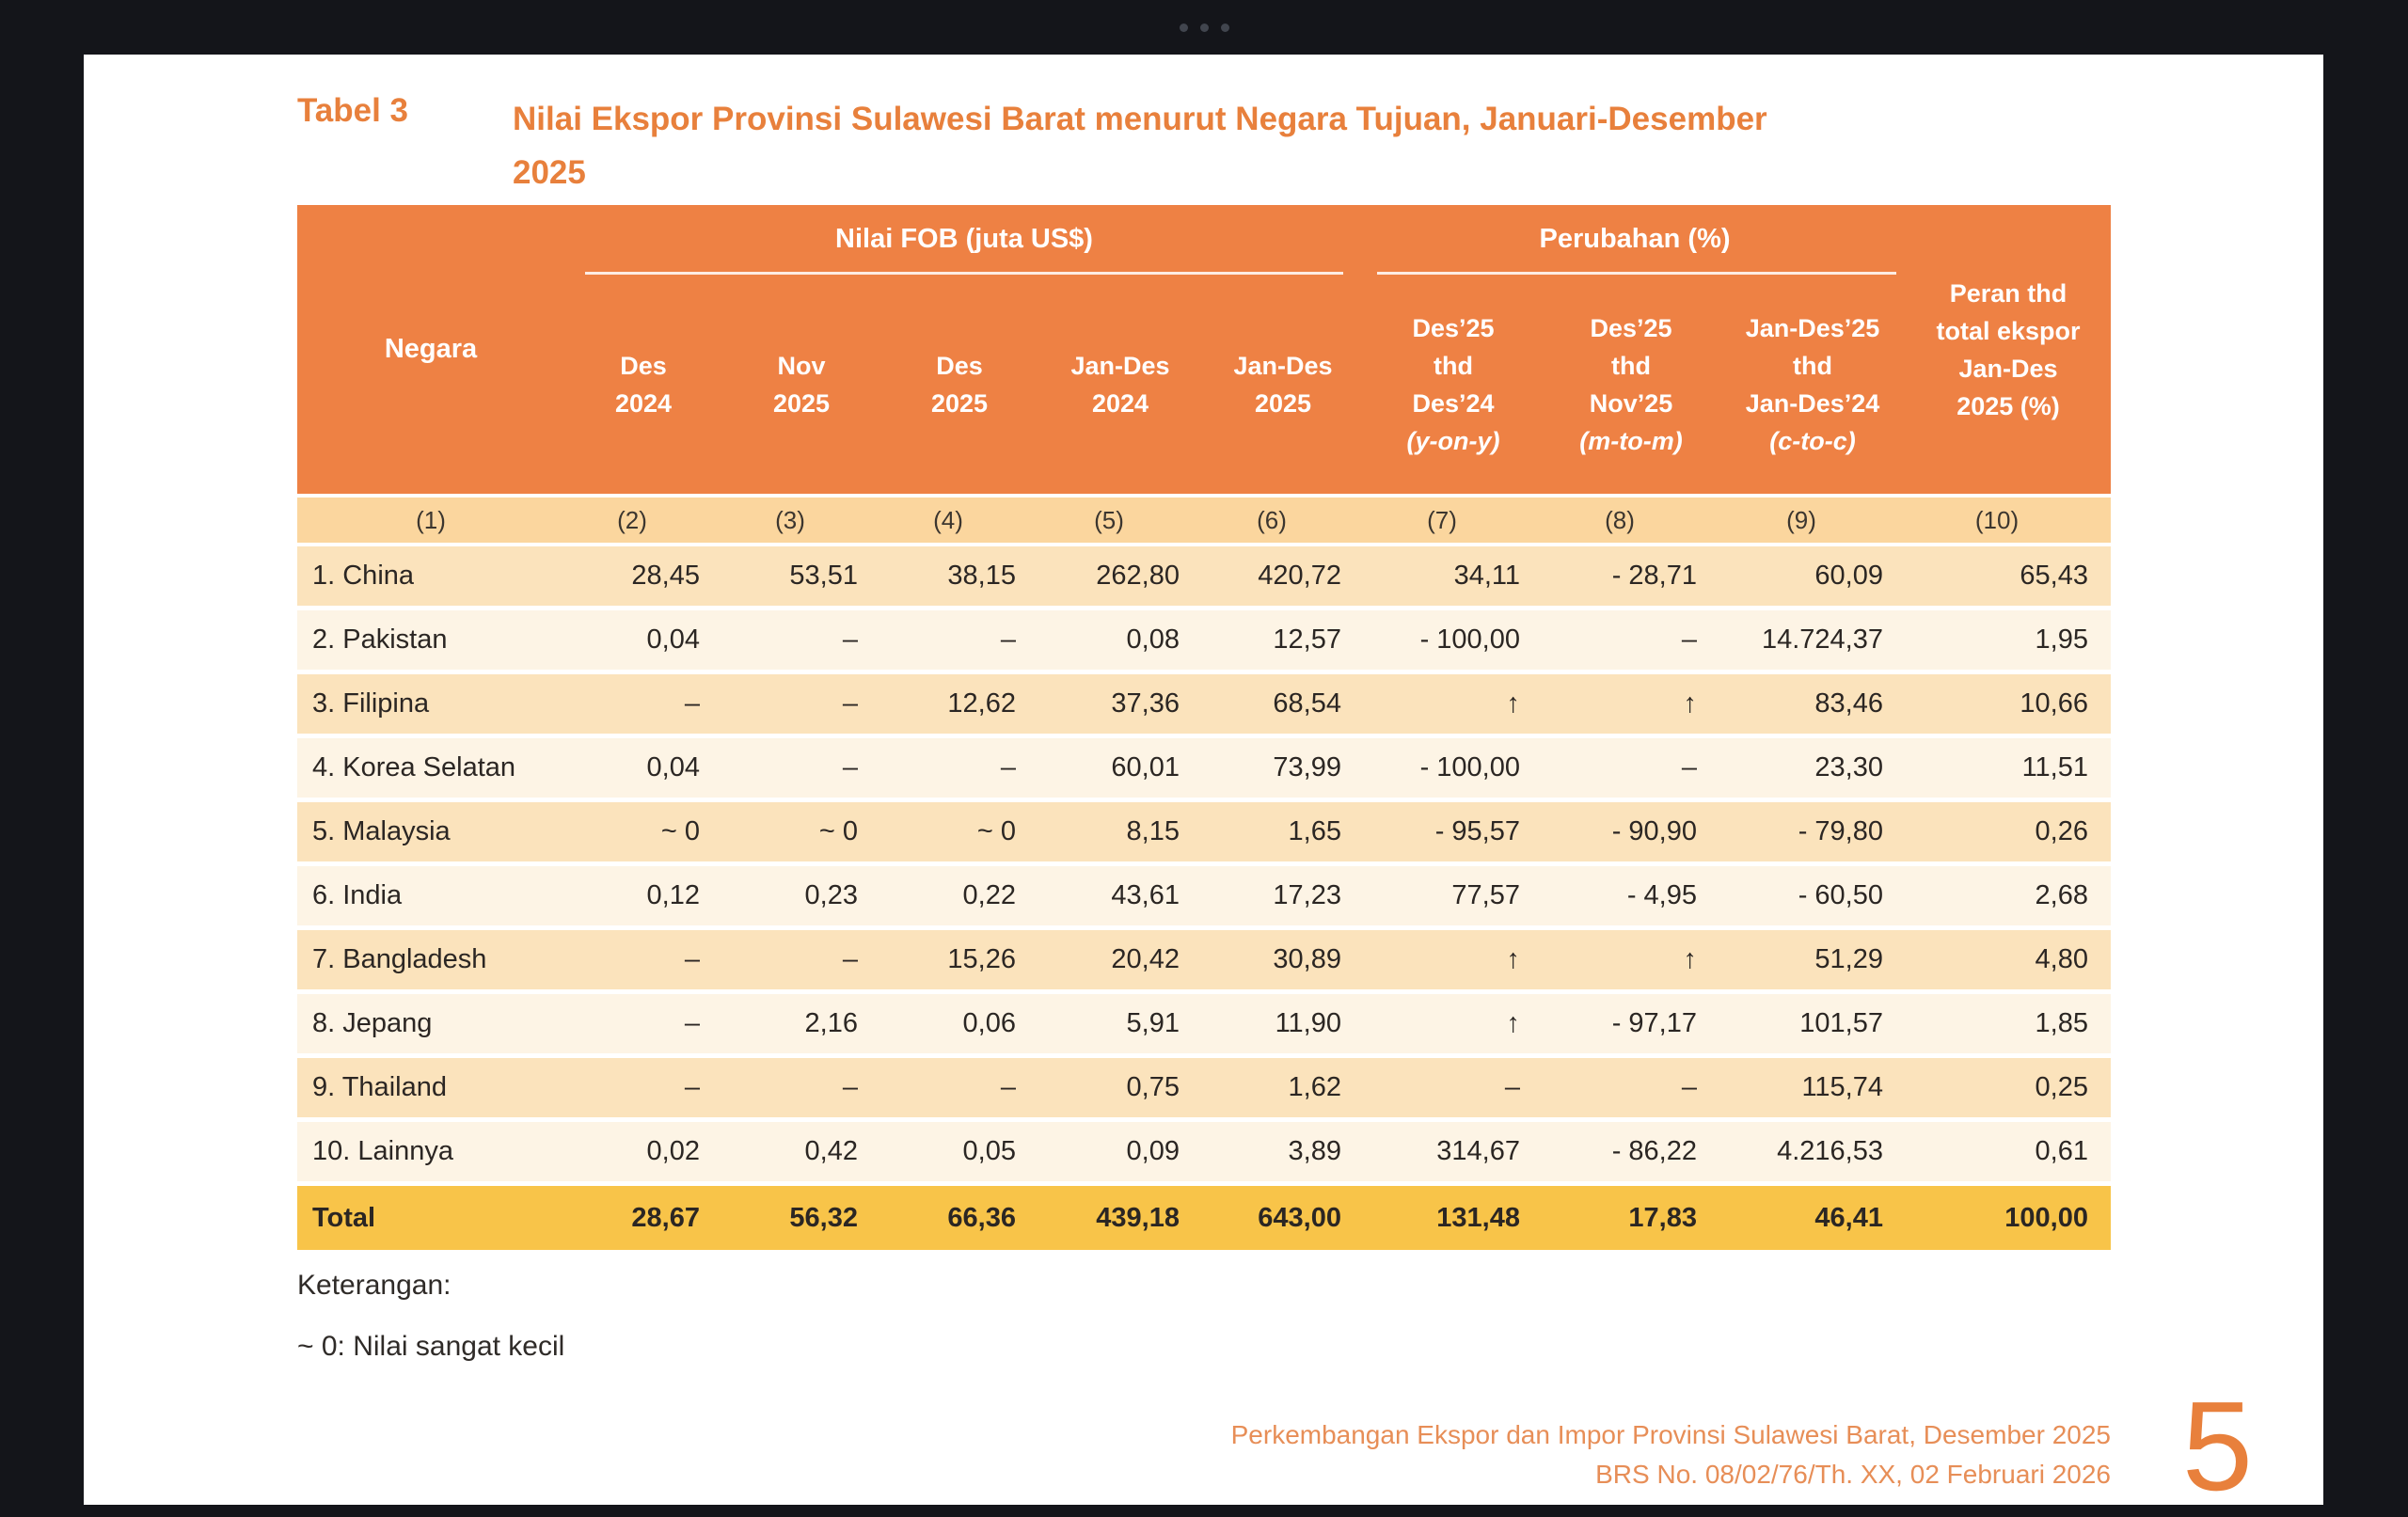  Describe the element at coordinates (790, 519) in the screenshot. I see `column-number: (3)` at that location.